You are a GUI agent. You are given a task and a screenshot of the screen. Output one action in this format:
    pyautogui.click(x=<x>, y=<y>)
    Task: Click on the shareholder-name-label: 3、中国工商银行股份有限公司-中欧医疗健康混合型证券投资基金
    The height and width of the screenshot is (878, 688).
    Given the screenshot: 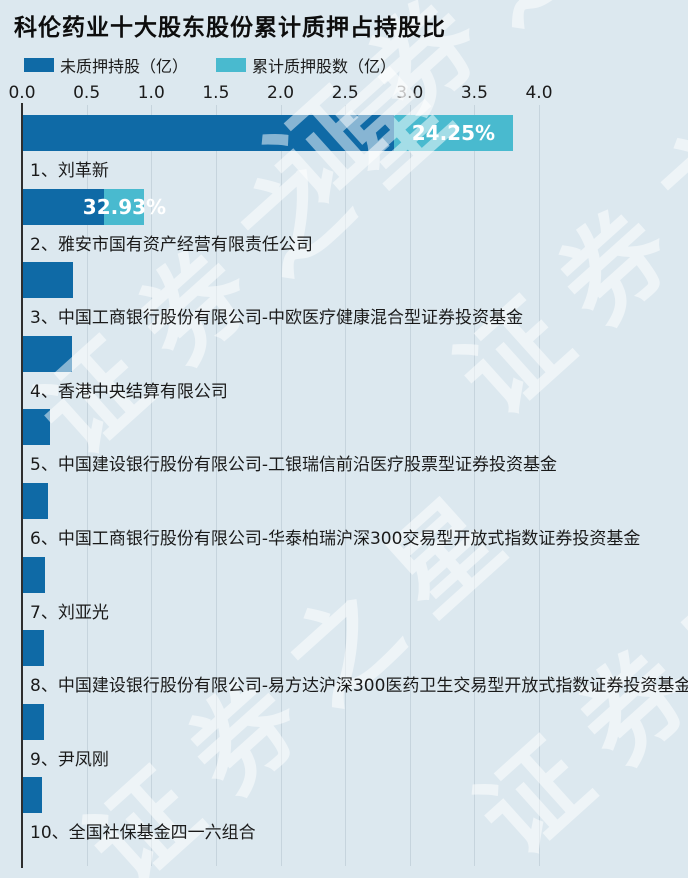 What is the action you would take?
    pyautogui.click(x=276, y=318)
    